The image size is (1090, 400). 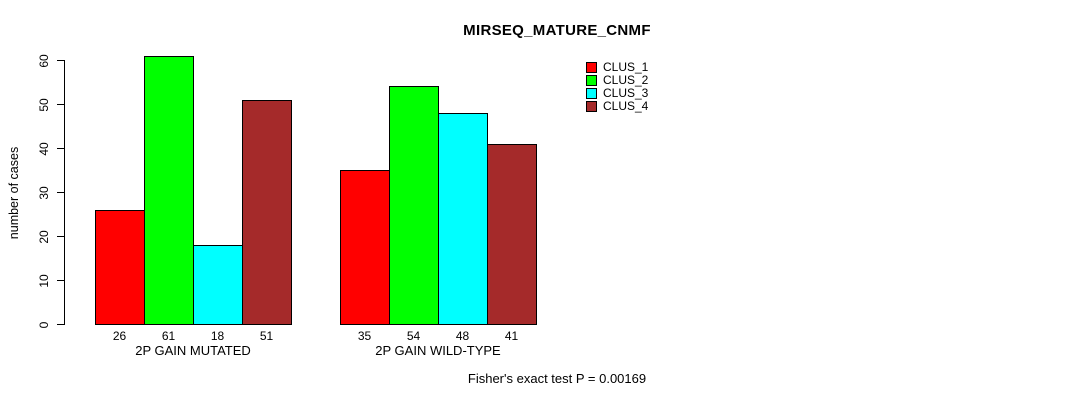 I want to click on bar-clus_1-group2, so click(x=365, y=247).